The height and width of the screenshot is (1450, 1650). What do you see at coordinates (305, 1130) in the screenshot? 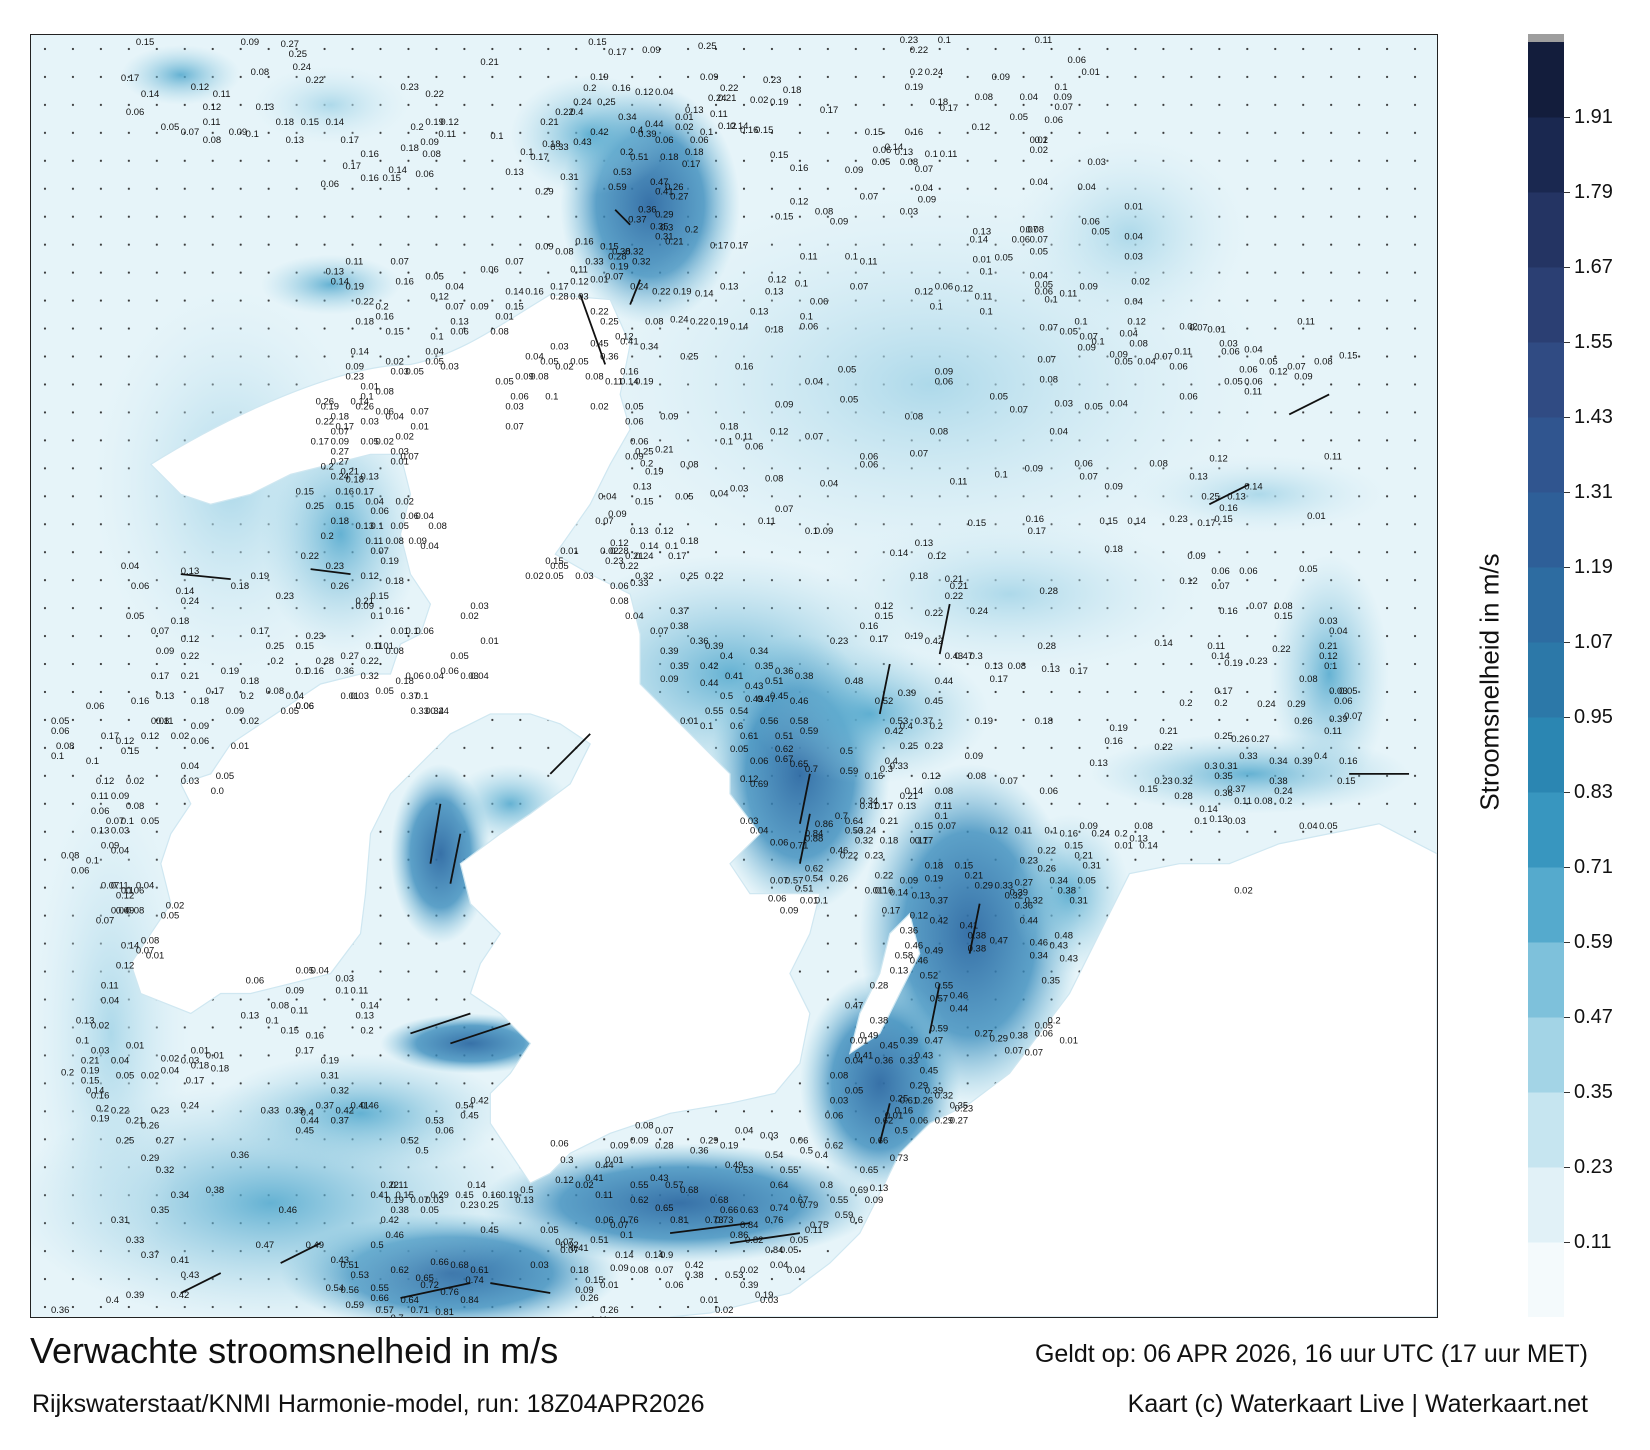
I see `speed-label: 0.45` at bounding box center [305, 1130].